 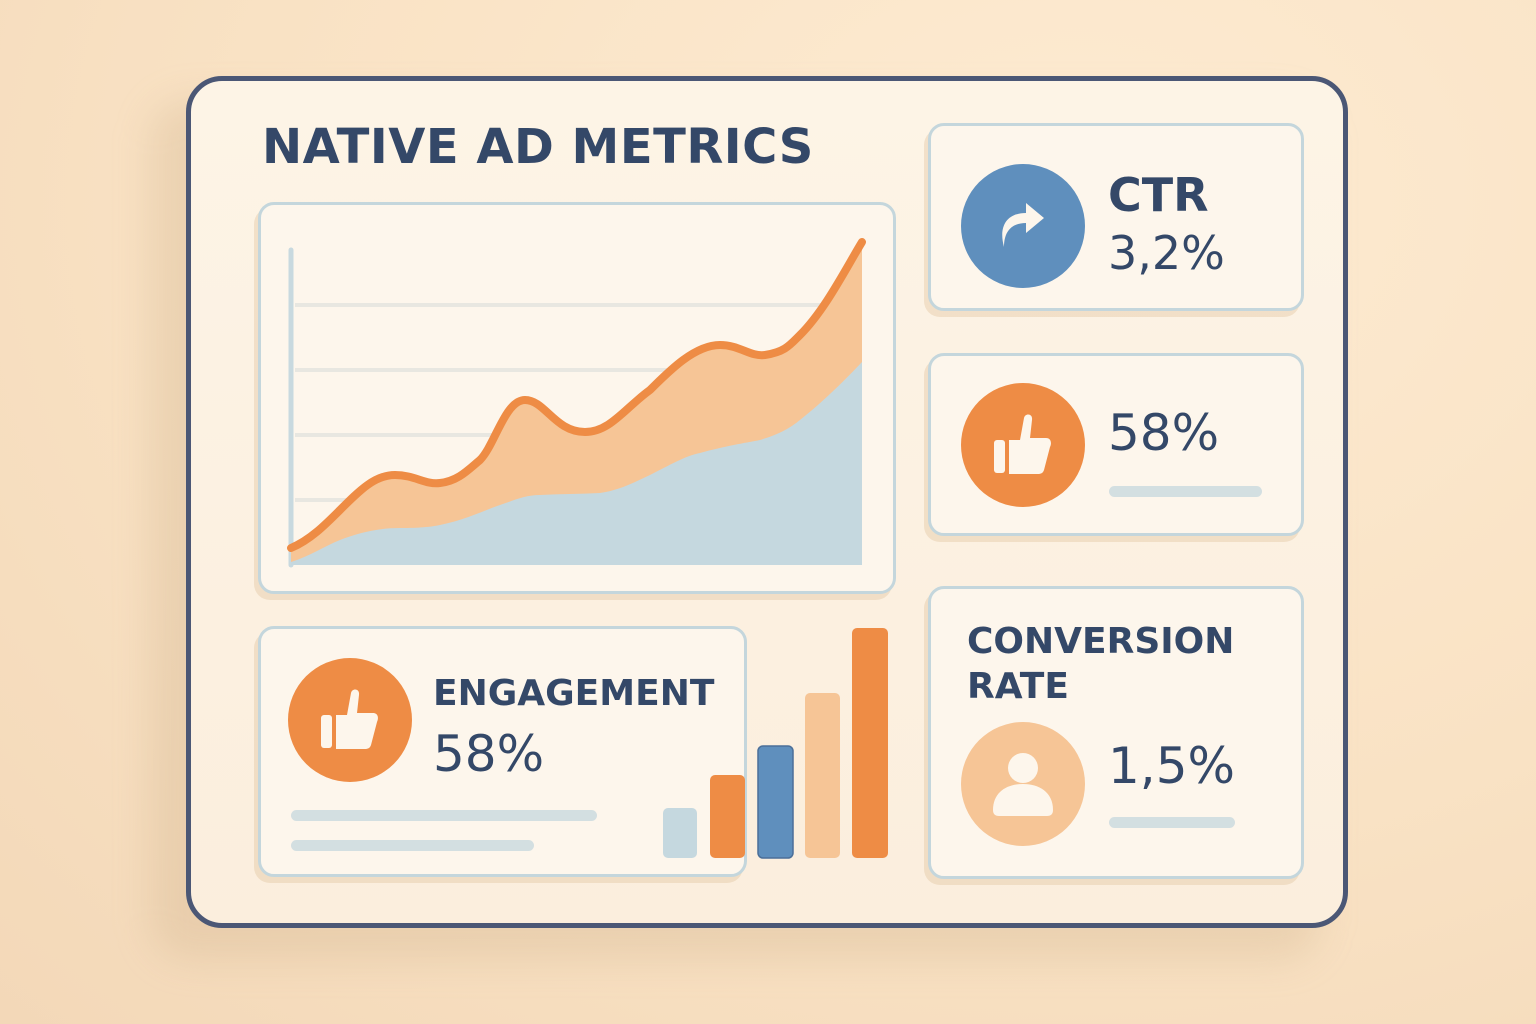 I want to click on likes-card: 58%, so click(x=1116, y=444).